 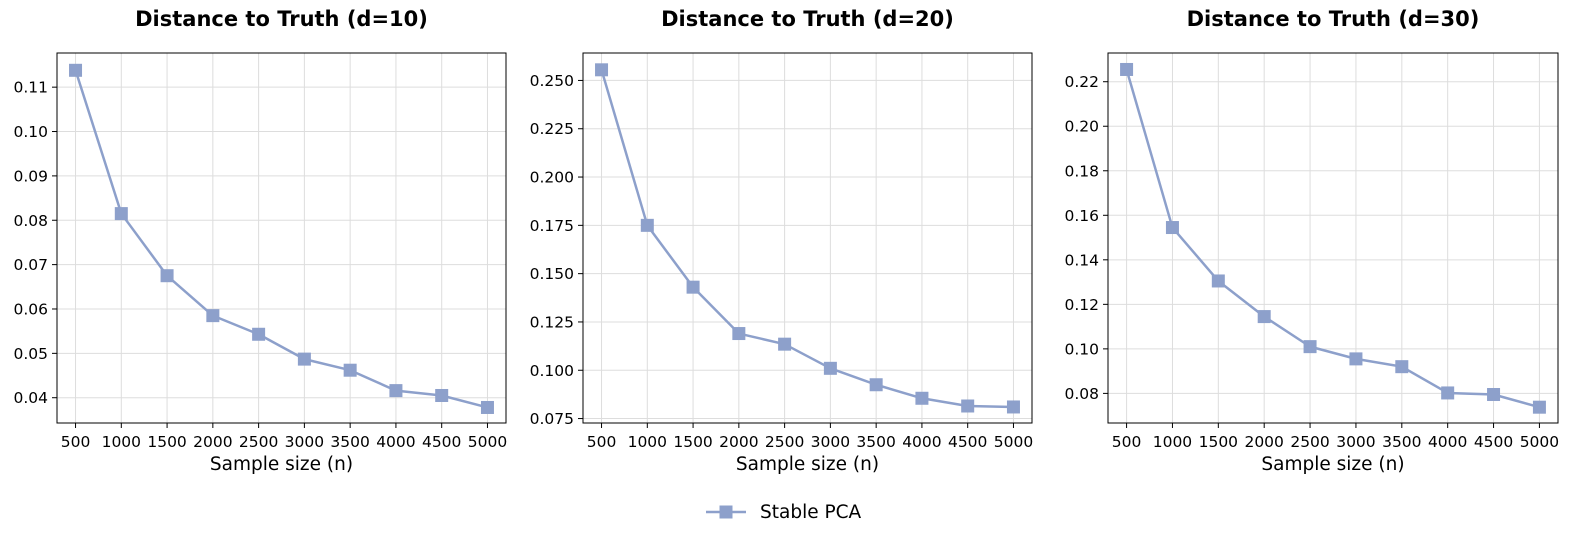 What do you see at coordinates (807, 19) in the screenshot?
I see `chart-title: Distance to Truth (d=20)` at bounding box center [807, 19].